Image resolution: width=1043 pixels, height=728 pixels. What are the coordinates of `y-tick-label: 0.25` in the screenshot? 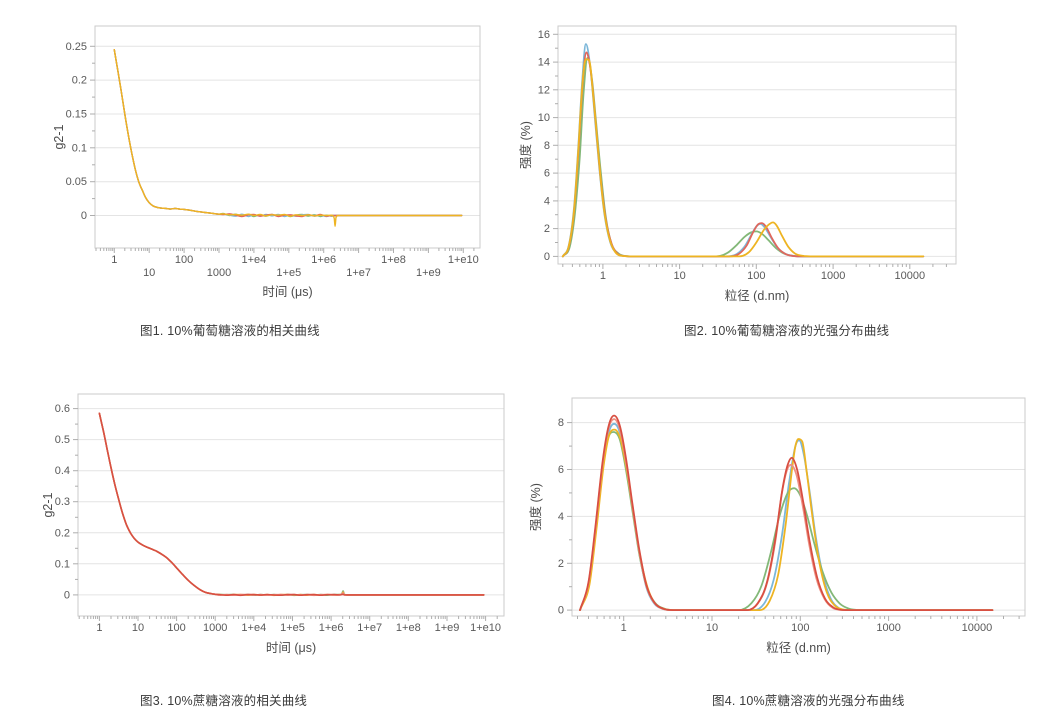 It's located at (76, 47).